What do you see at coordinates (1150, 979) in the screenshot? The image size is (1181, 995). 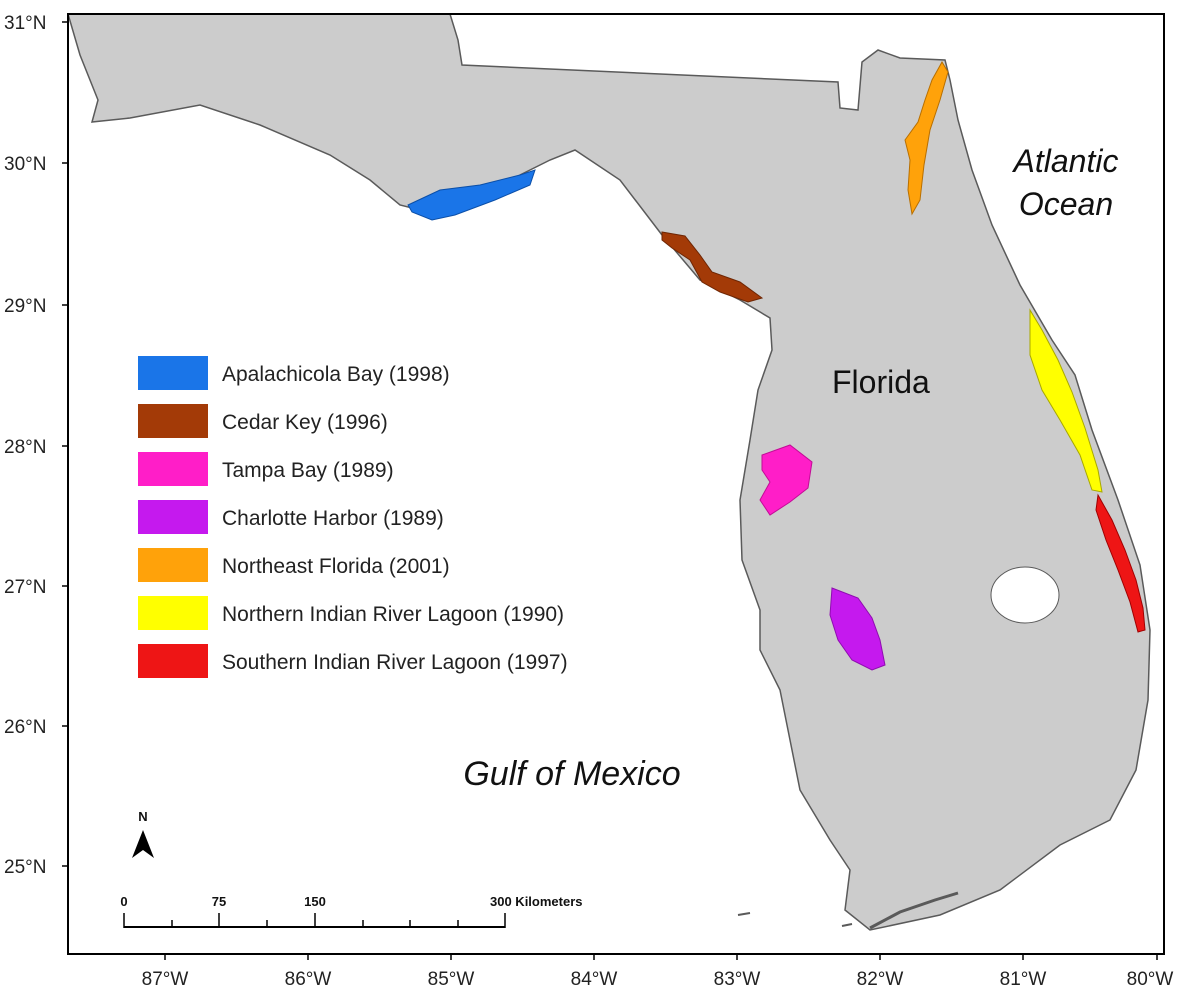 I see `lon-label-80: 80°W` at bounding box center [1150, 979].